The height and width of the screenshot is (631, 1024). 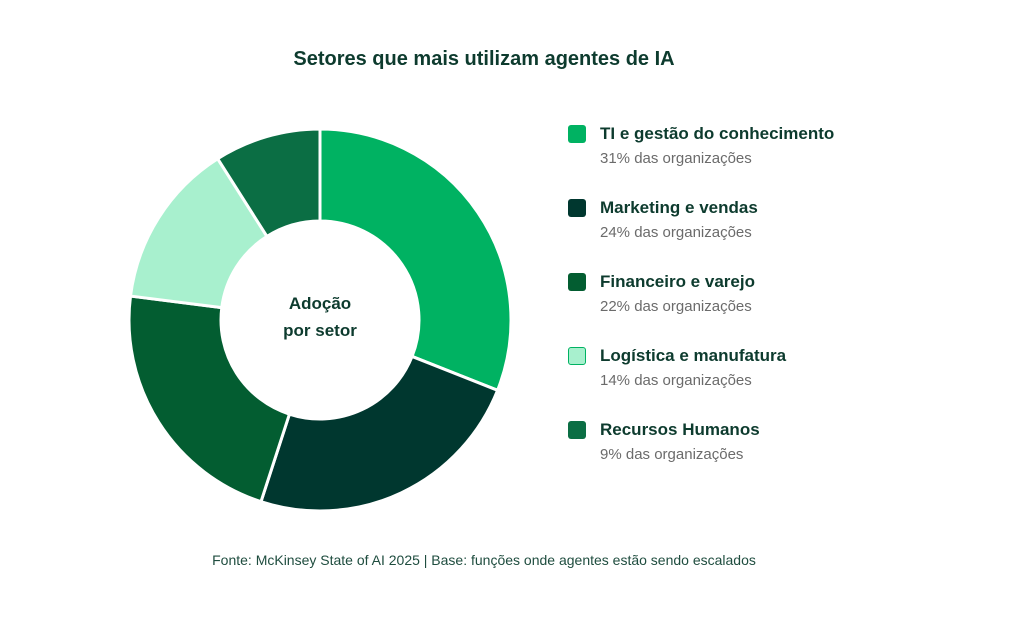 What do you see at coordinates (676, 232) in the screenshot?
I see `legend-value: 24% das organizações` at bounding box center [676, 232].